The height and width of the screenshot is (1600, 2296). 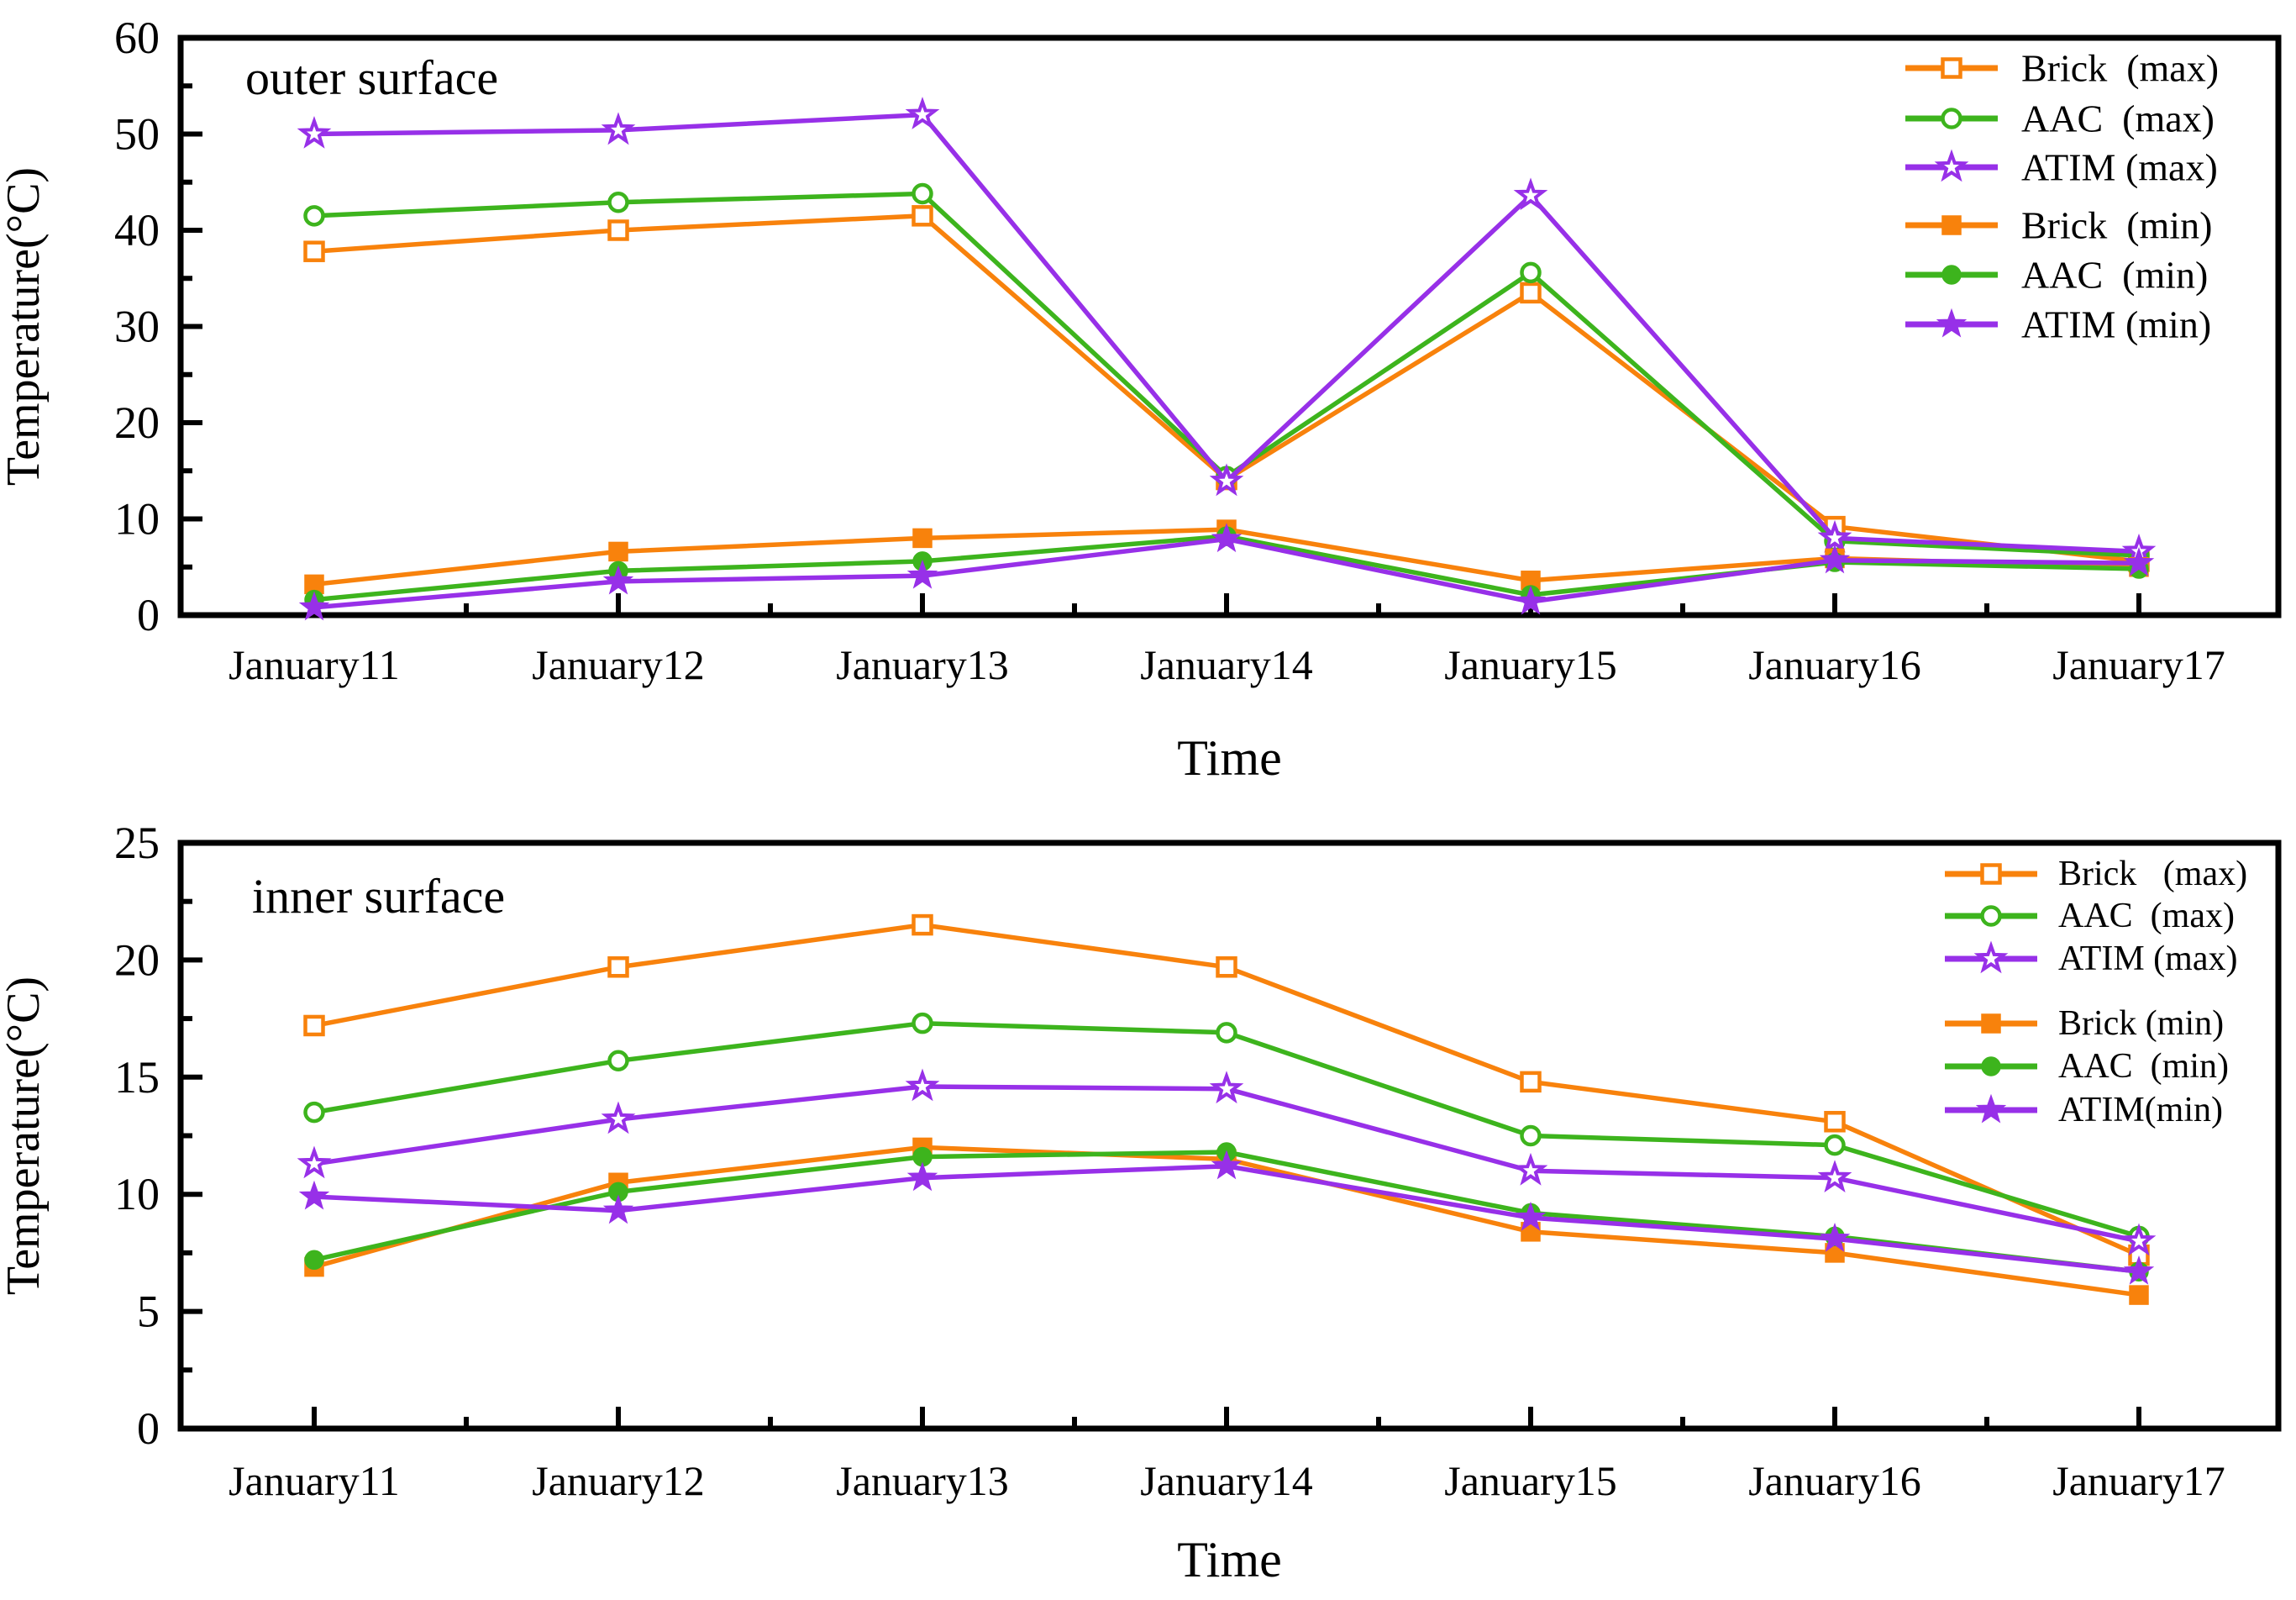 I want to click on y-tick-label: 30, so click(x=137, y=327).